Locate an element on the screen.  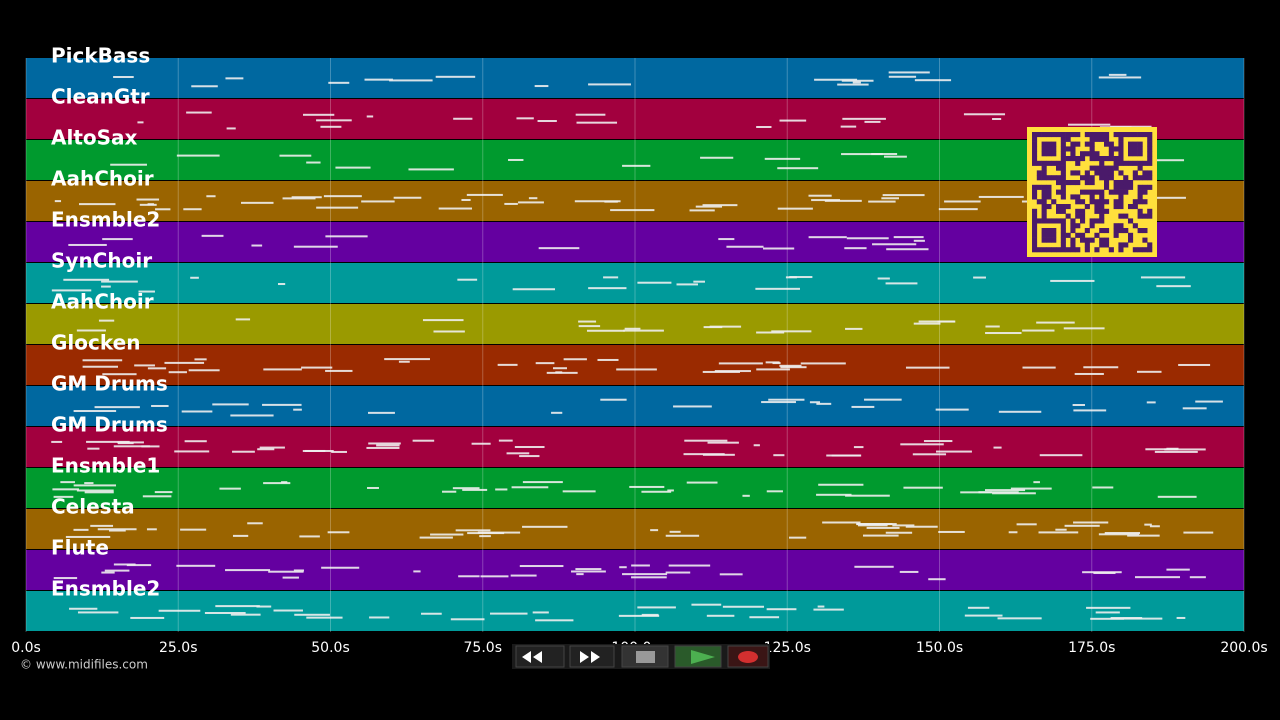
play-button is located at coordinates (698, 656).